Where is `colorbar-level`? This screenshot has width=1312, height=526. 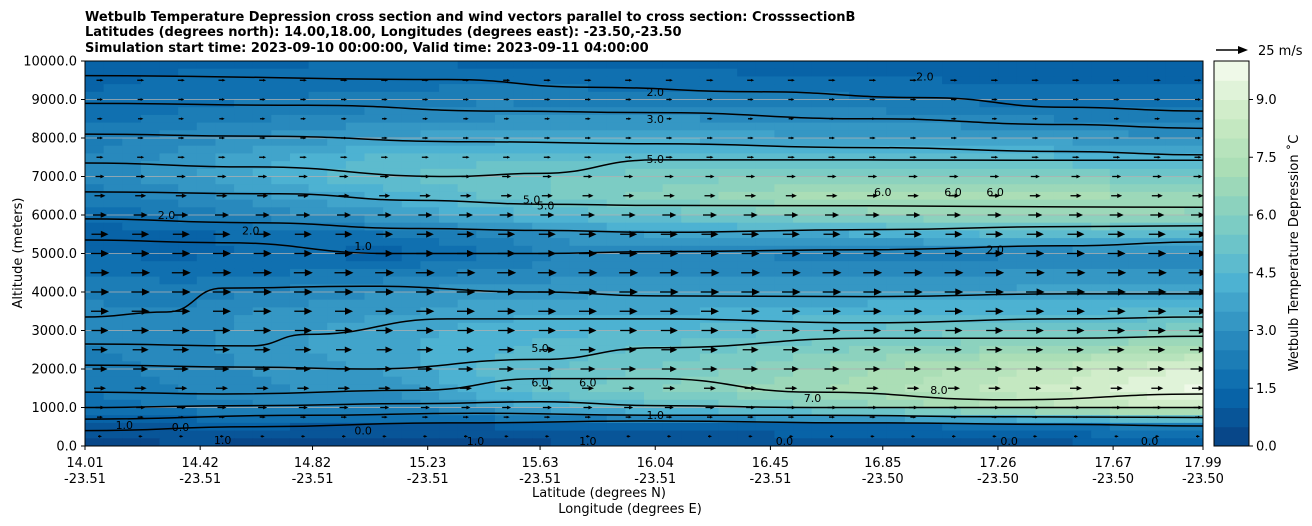
colorbar-level is located at coordinates (1231, 436).